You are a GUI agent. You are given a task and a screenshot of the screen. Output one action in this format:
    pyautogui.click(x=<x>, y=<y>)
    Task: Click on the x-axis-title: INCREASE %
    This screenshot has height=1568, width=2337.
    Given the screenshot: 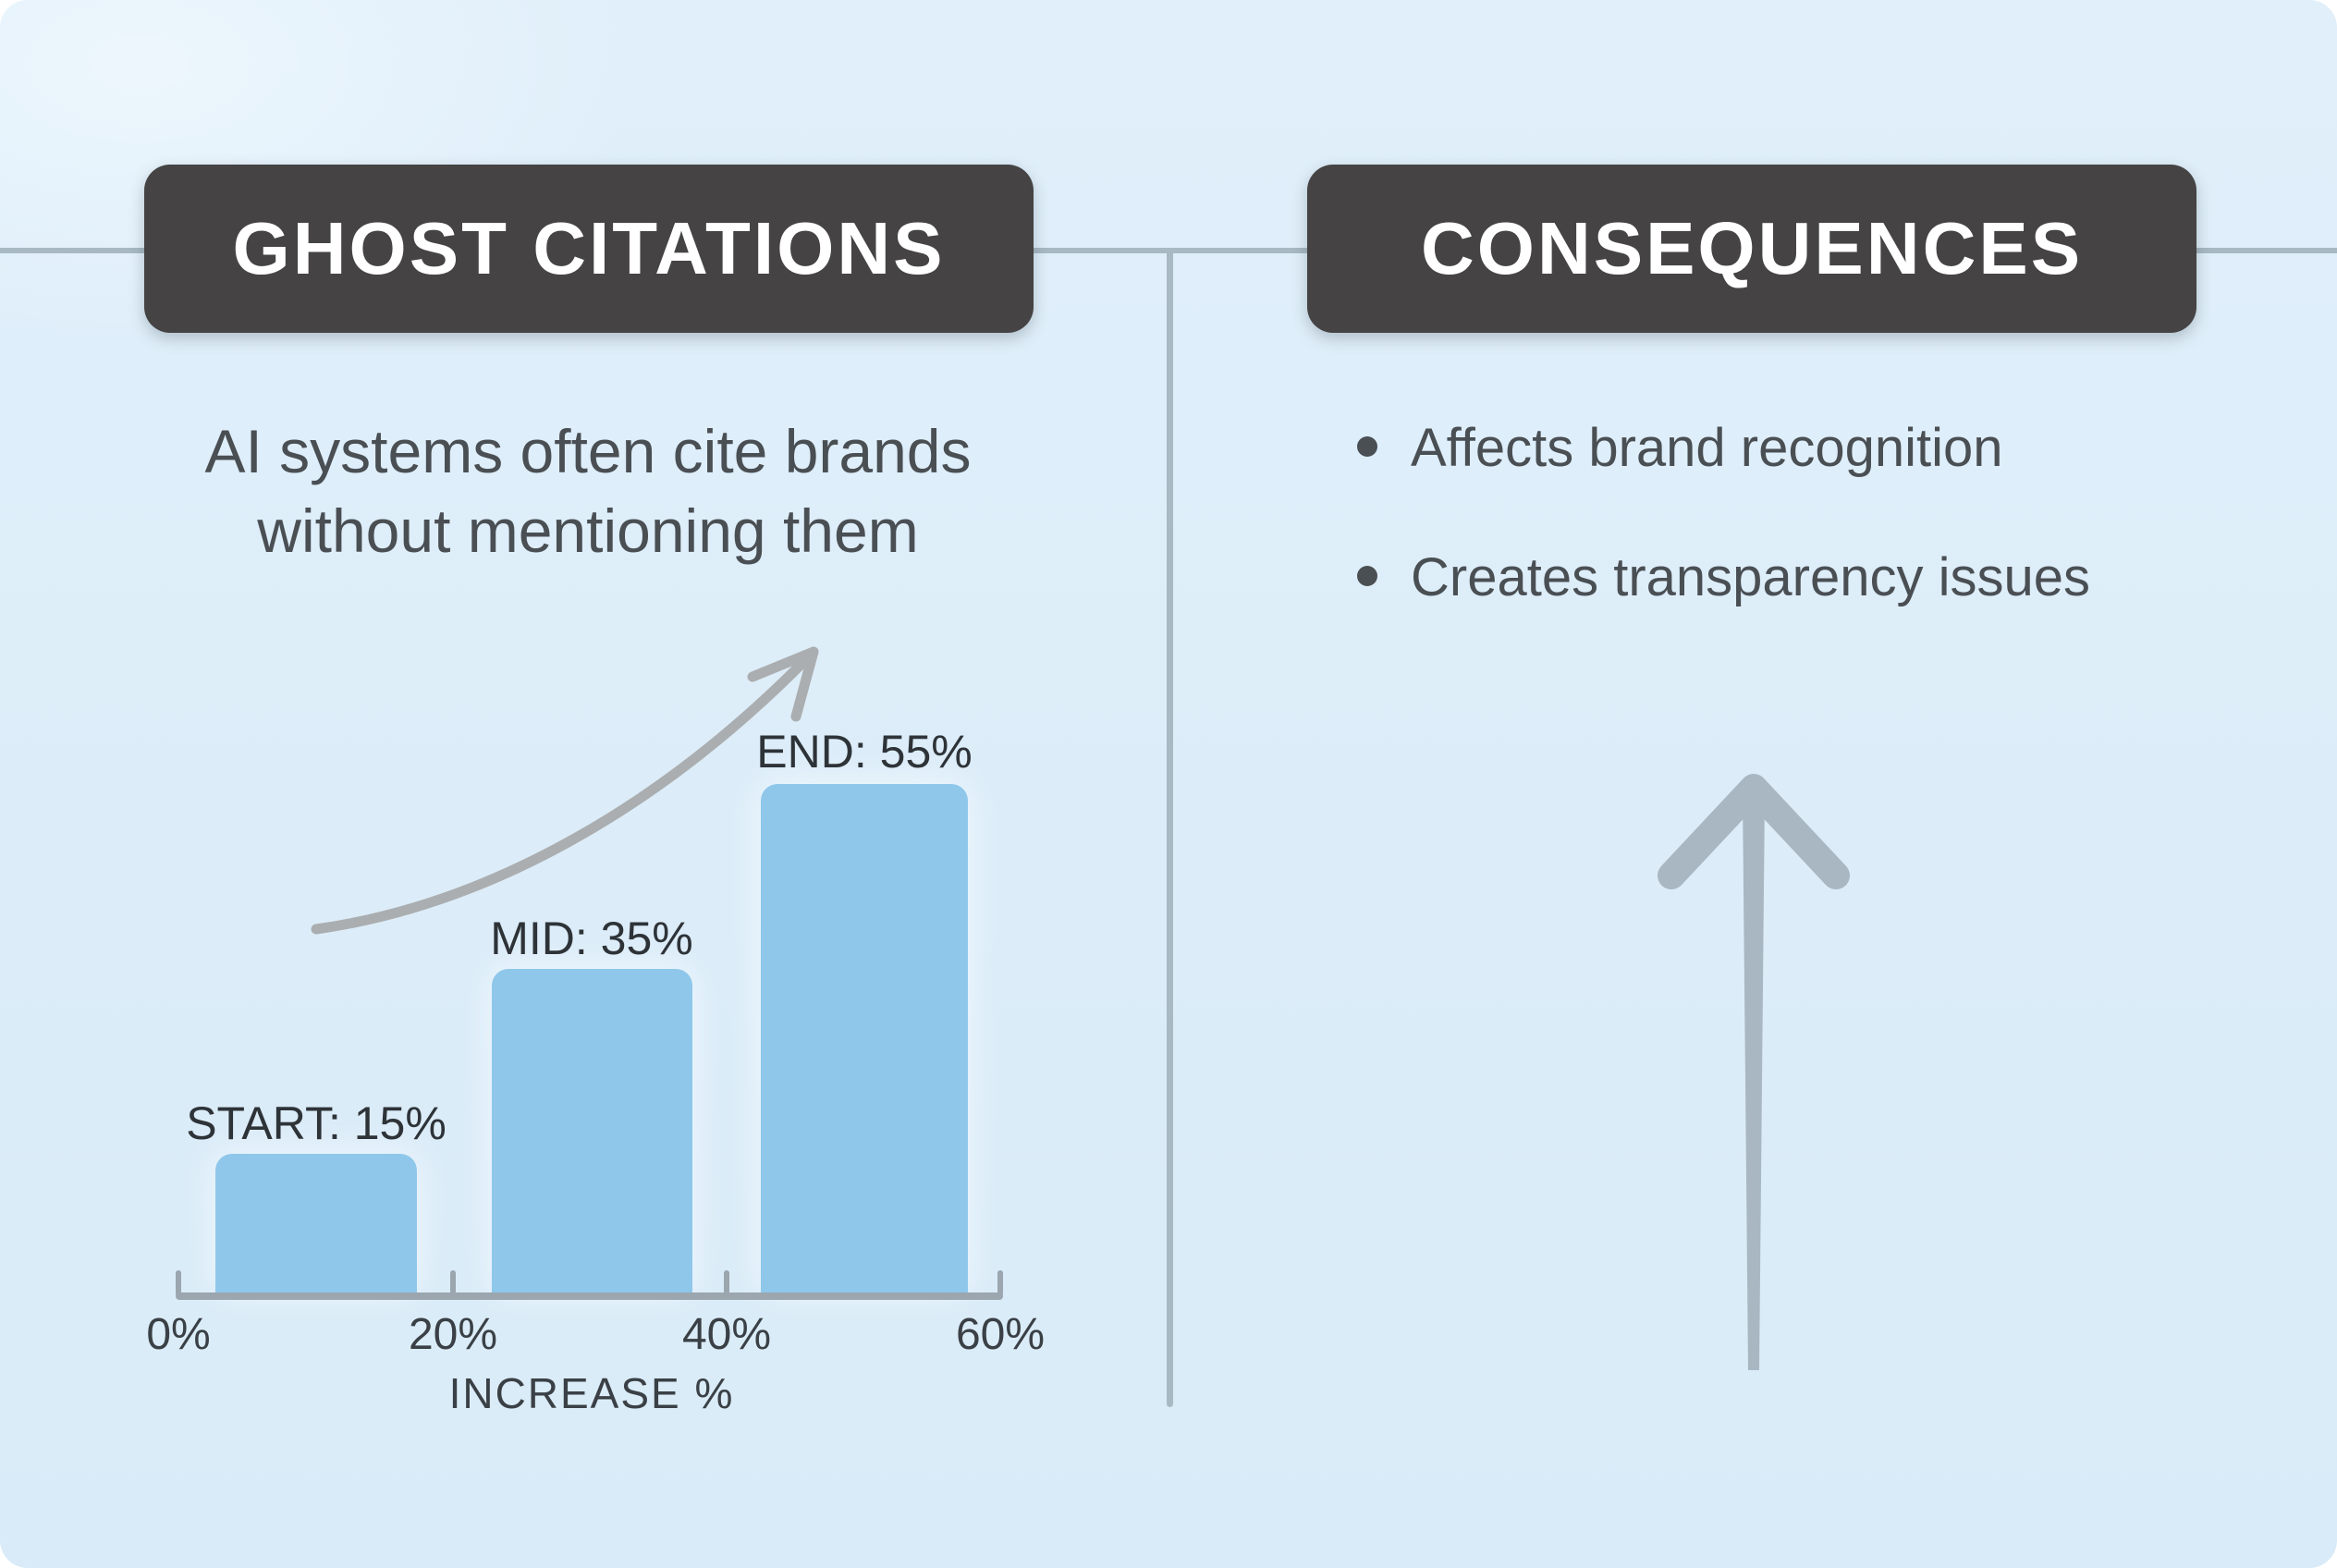 What is the action you would take?
    pyautogui.click(x=591, y=1393)
    